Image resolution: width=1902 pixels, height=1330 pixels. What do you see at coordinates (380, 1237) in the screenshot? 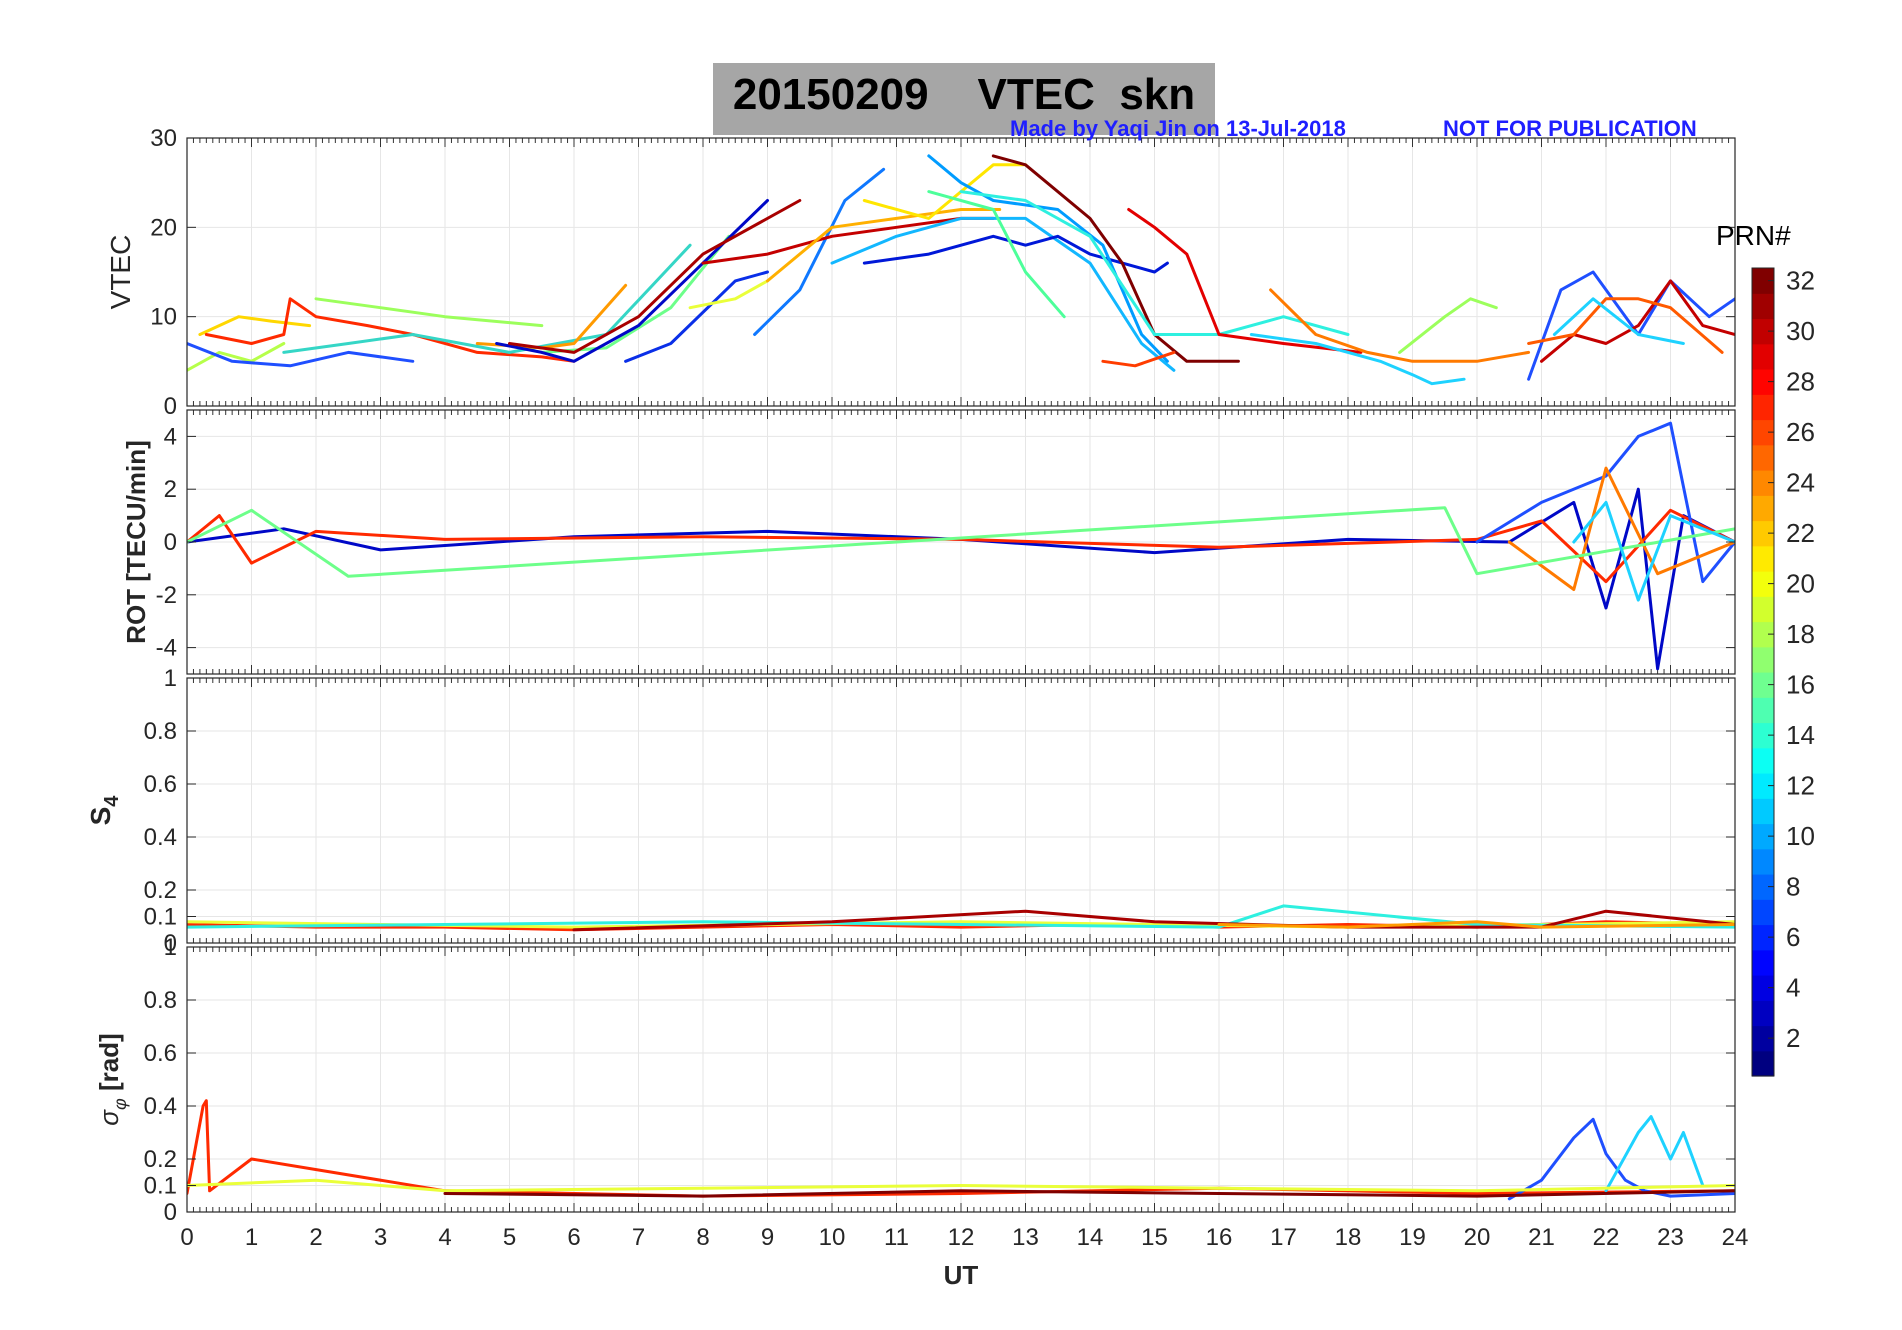
I see `x-tick-label: 3` at bounding box center [380, 1237].